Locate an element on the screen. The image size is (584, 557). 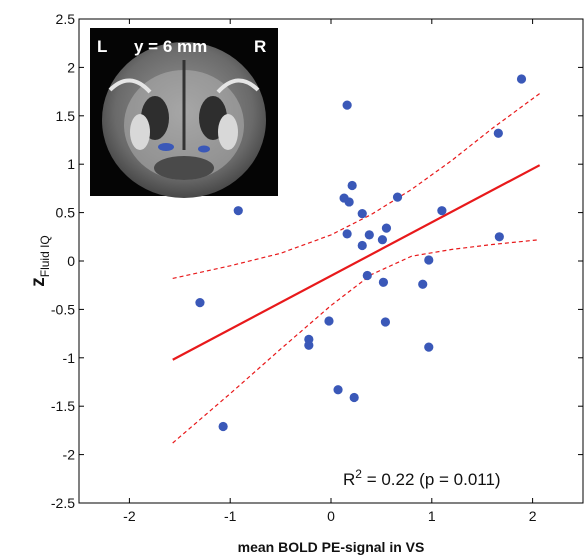
y-axis-label: zFluid IQ is located at coordinates (40, 261).